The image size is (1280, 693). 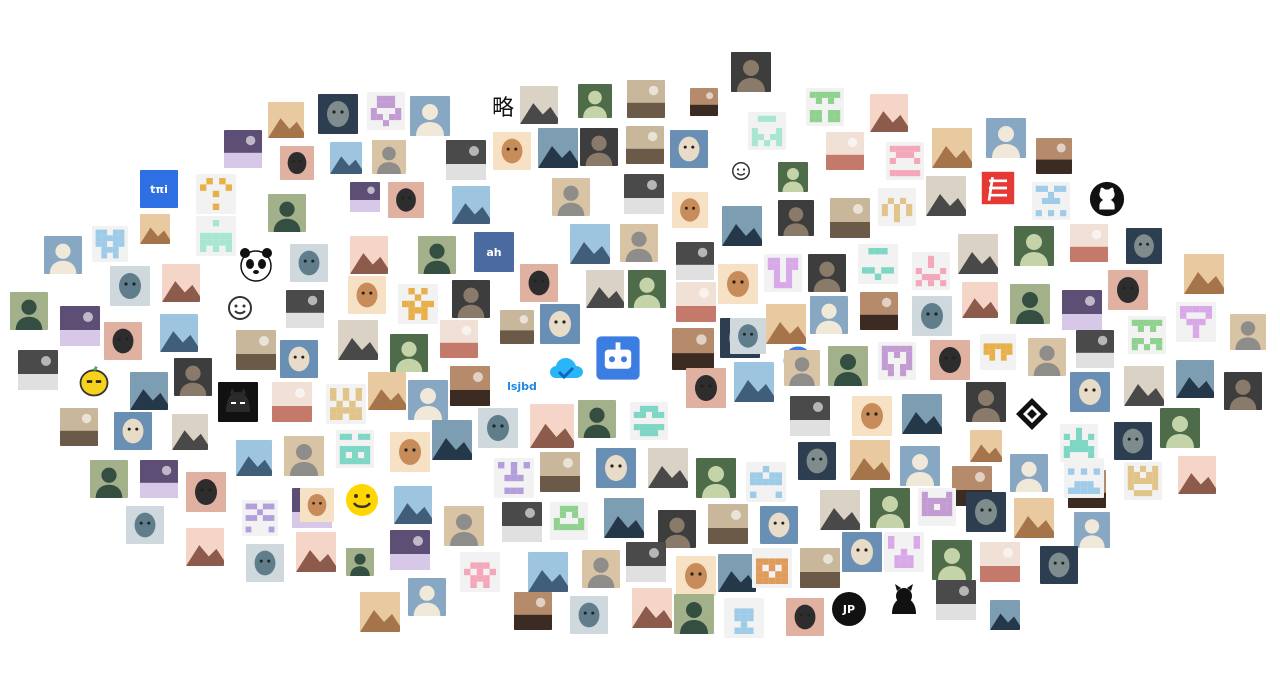 I want to click on smiley-icon, so click(x=362, y=500).